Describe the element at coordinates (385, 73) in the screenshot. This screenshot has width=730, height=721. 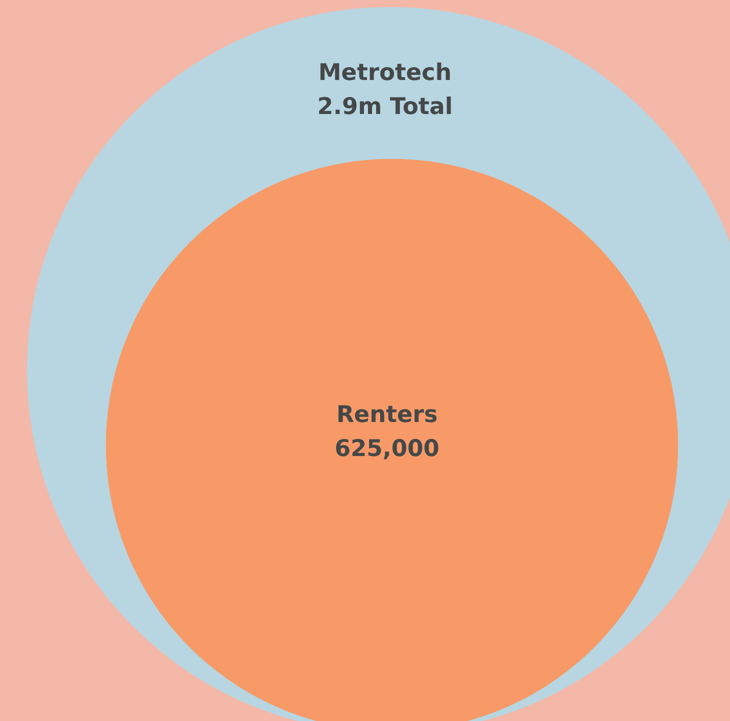
I see `category-label: Metrotech` at that location.